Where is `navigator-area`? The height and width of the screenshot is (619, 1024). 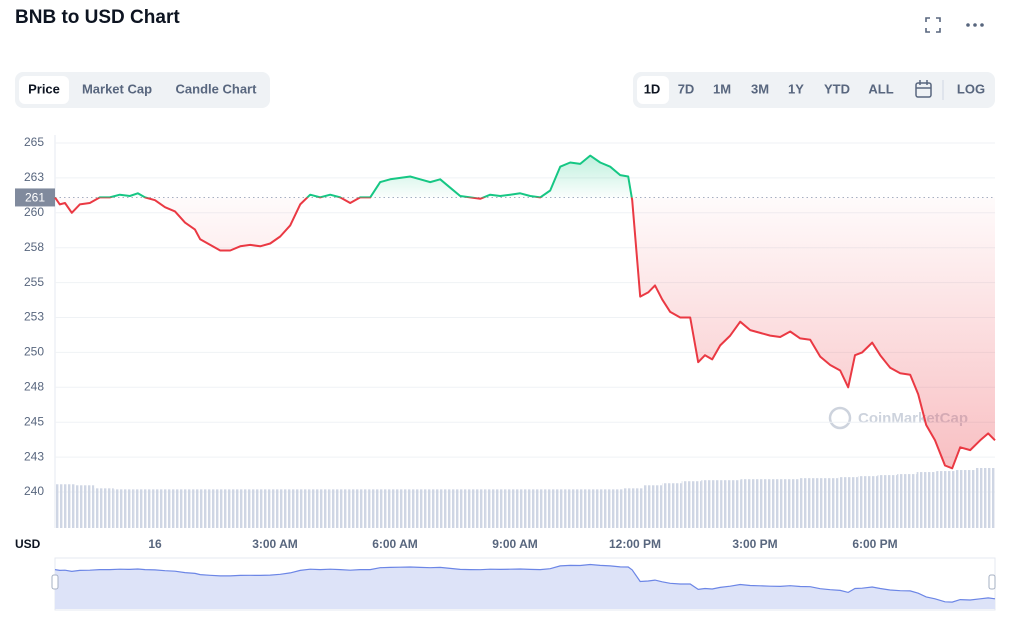 navigator-area is located at coordinates (525, 586).